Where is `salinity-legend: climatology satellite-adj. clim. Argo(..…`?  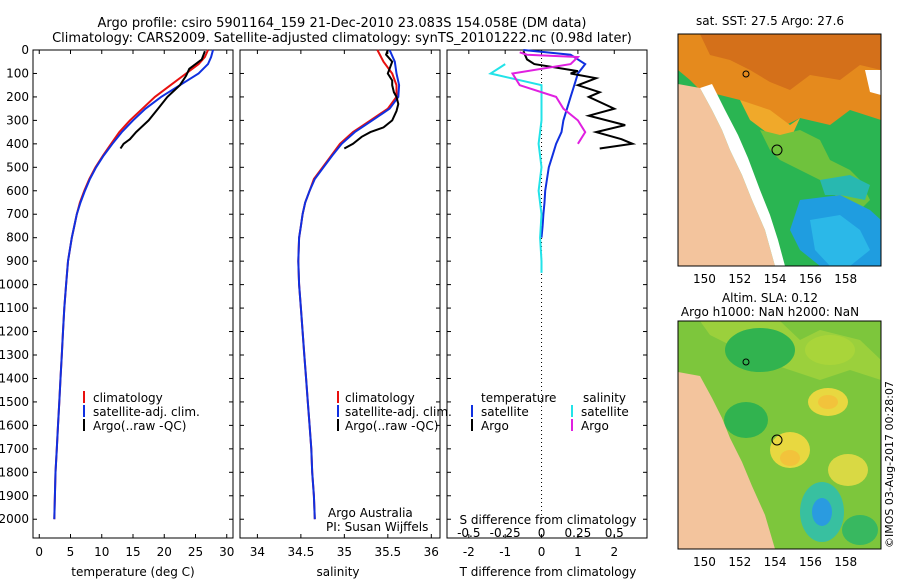 salinity-legend: climatology satellite-adj. clim. Argo(..… is located at coordinates (389, 462).